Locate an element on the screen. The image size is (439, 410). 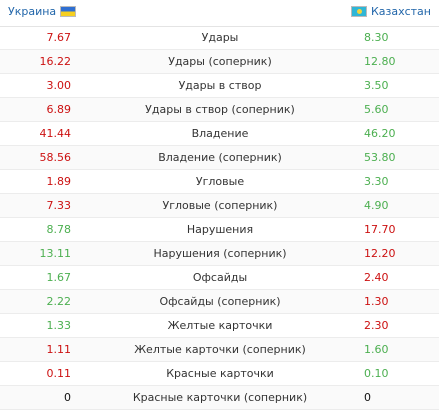
away-stat-value: 53.80 is located at coordinates (380, 157).